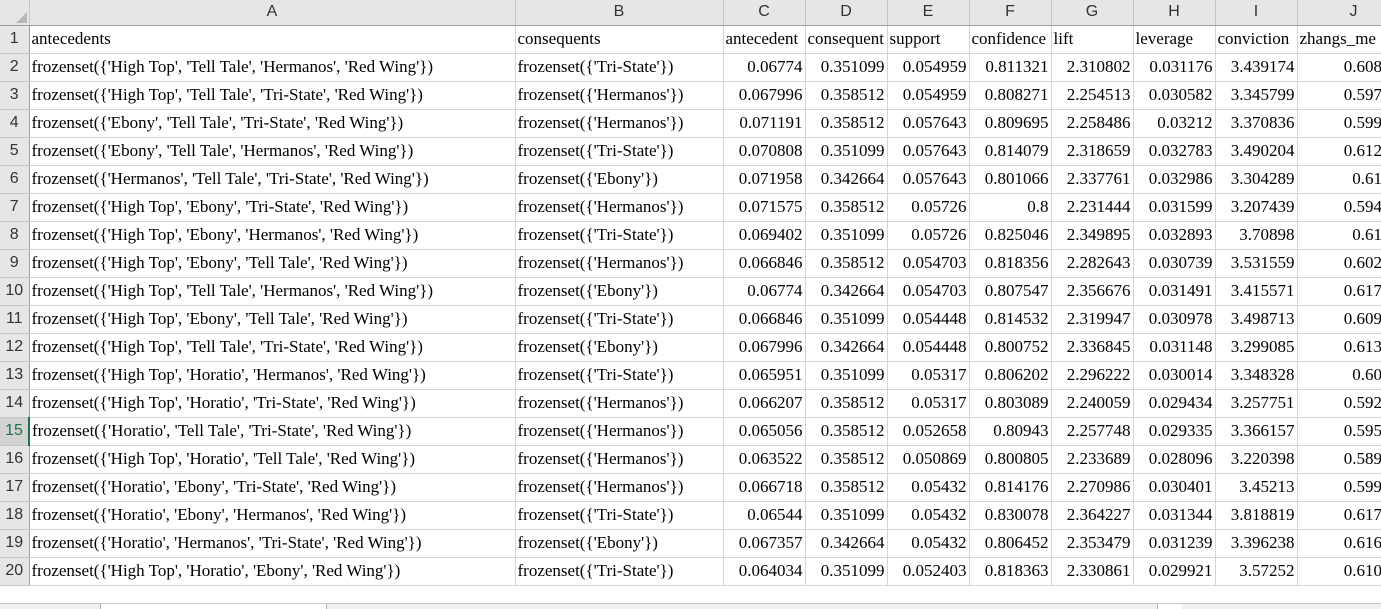 The height and width of the screenshot is (609, 1381). I want to click on cell-b1: consequents, so click(619, 39).